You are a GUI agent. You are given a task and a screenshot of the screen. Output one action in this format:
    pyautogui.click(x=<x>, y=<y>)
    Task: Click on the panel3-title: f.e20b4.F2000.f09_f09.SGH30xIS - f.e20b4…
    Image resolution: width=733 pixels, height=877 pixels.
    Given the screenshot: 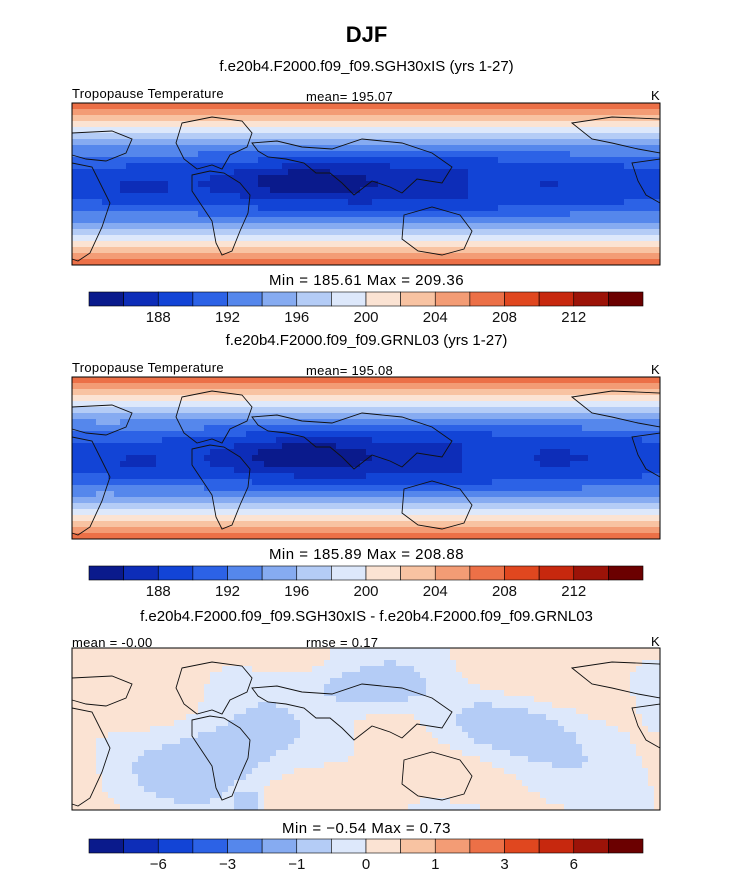 What is the action you would take?
    pyautogui.click(x=366, y=616)
    